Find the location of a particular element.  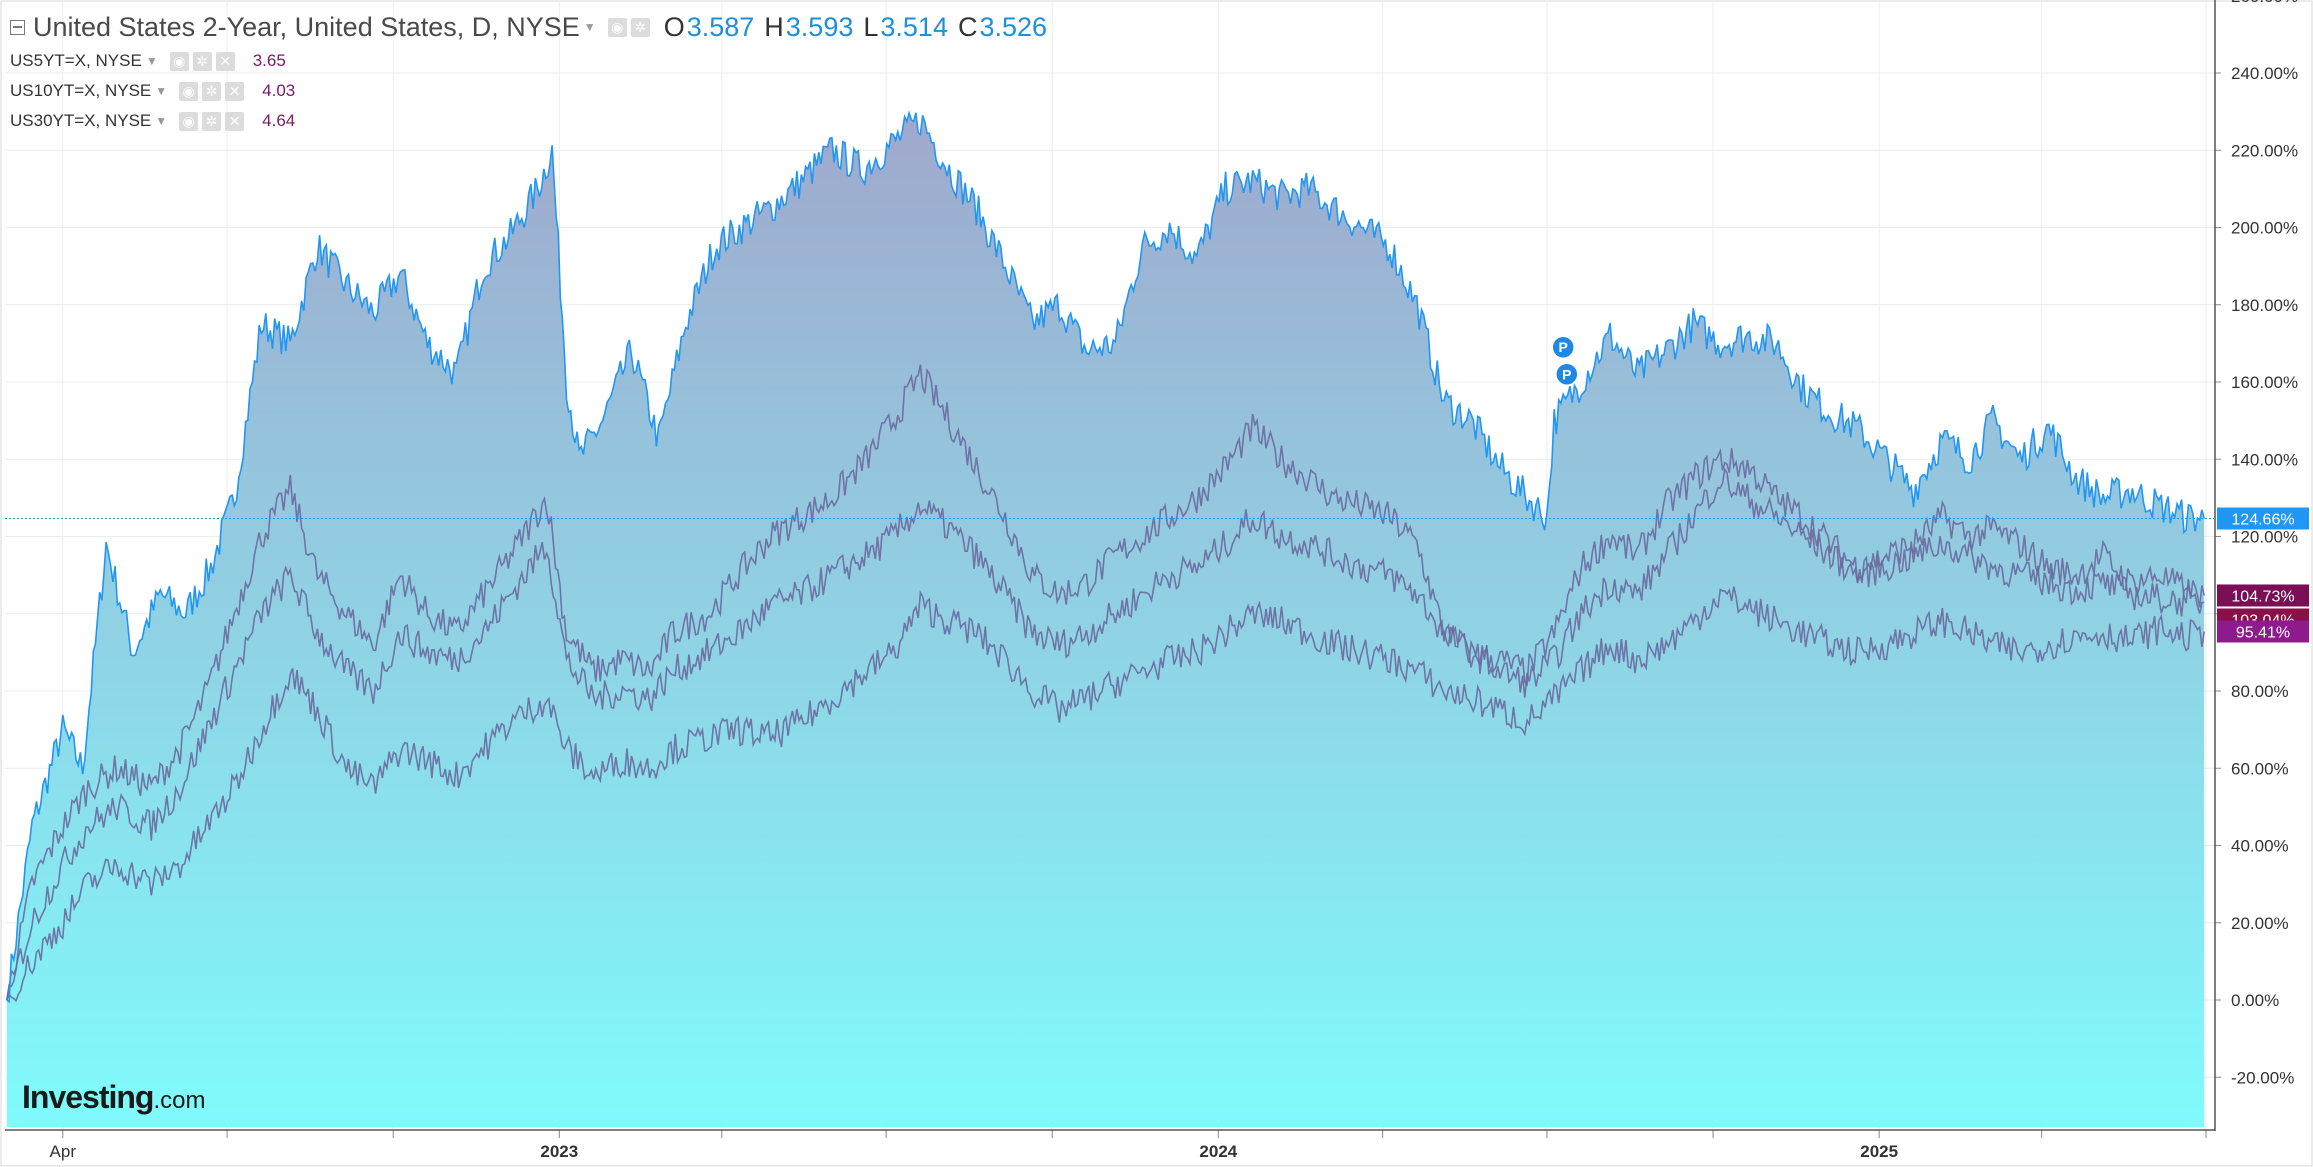

y-tick-label: 60.00% is located at coordinates (2260, 768).